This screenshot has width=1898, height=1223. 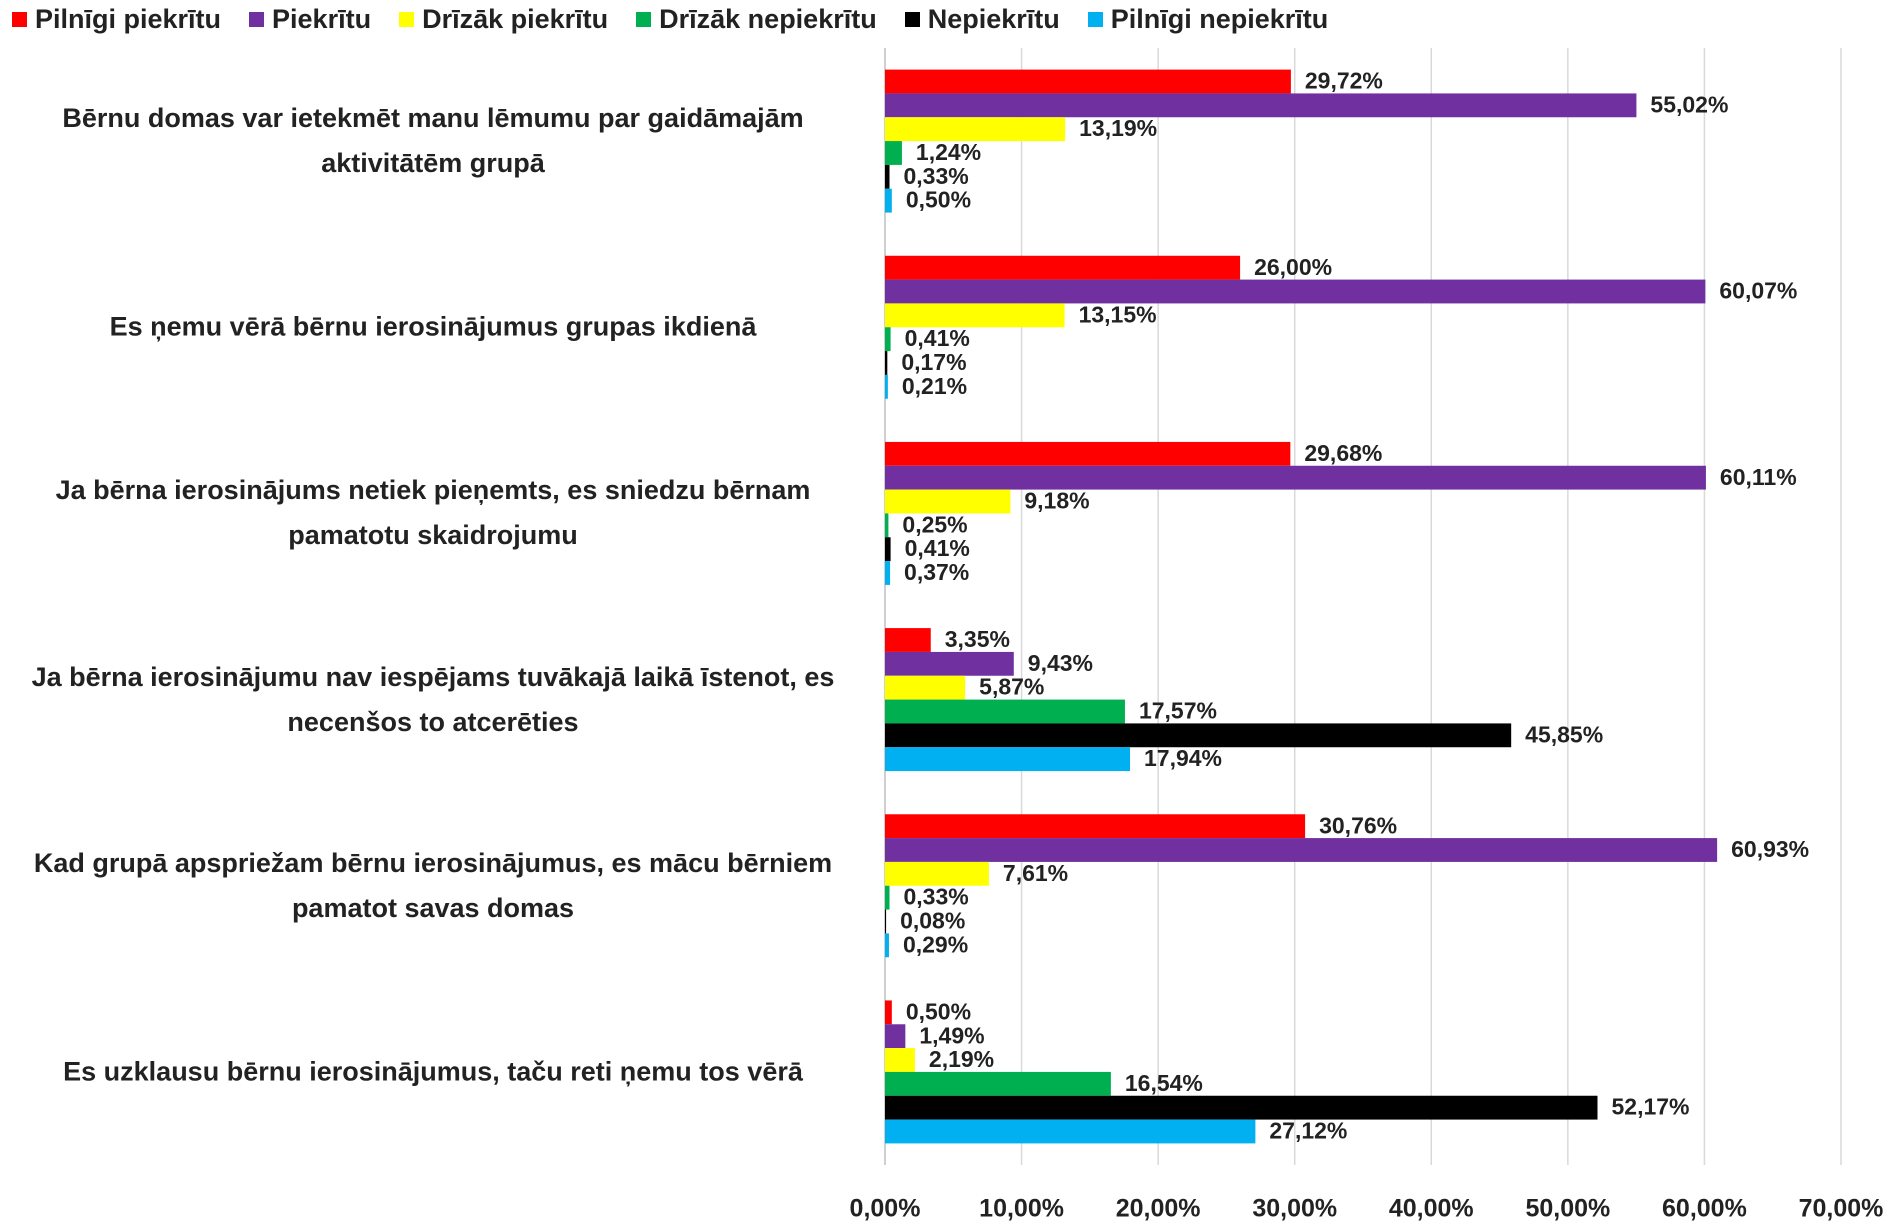 What do you see at coordinates (1021, 1209) in the screenshot?
I see `x-tick-label: 10,00%` at bounding box center [1021, 1209].